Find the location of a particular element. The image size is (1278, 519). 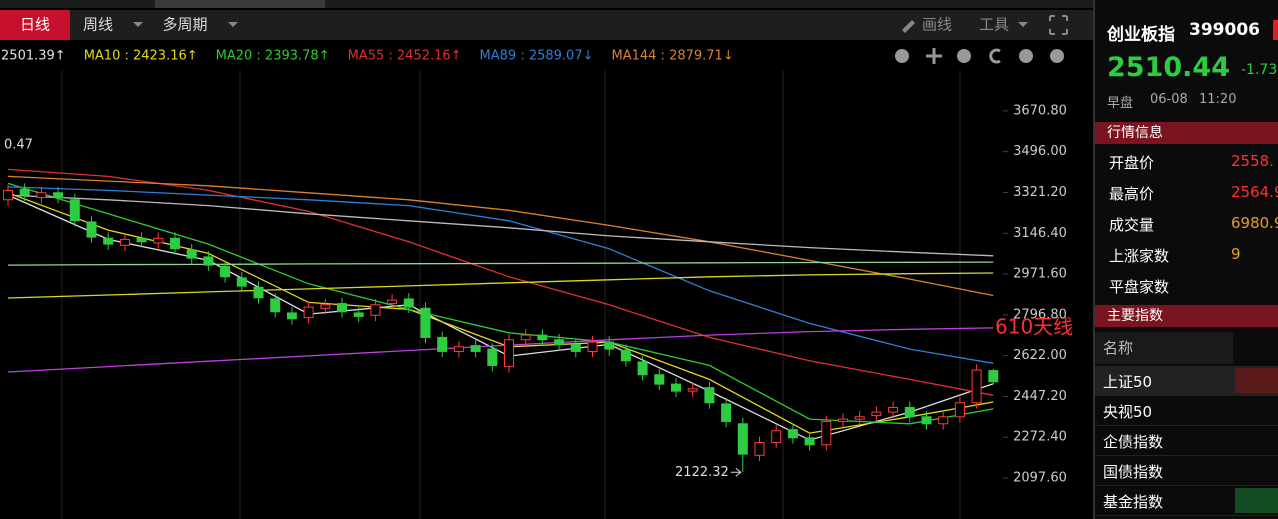

info-value: 9 is located at coordinates (1236, 254).